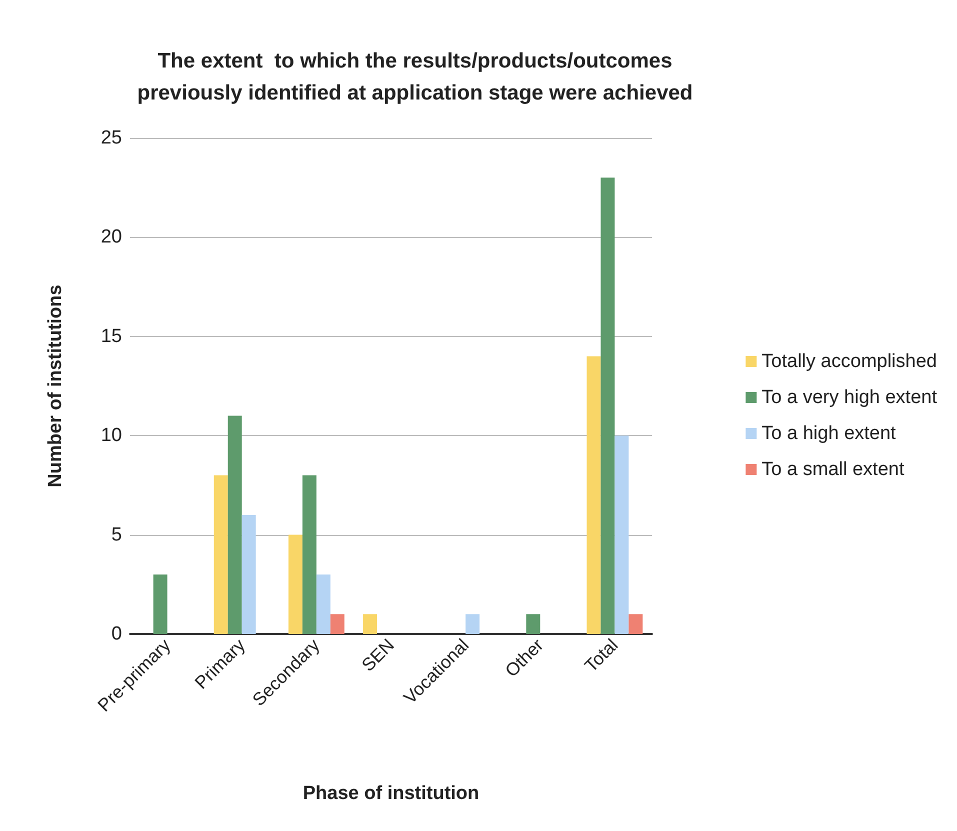 Image resolution: width=957 pixels, height=831 pixels. What do you see at coordinates (111, 336) in the screenshot?
I see `y-tick-label: 15` at bounding box center [111, 336].